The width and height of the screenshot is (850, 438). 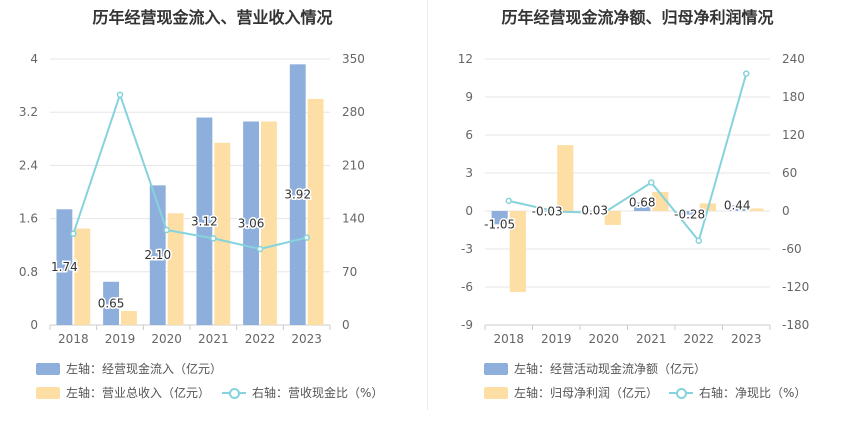 What do you see at coordinates (212, 17) in the screenshot?
I see `chart-title: 历年经营现金流入、营业收入情况` at bounding box center [212, 17].